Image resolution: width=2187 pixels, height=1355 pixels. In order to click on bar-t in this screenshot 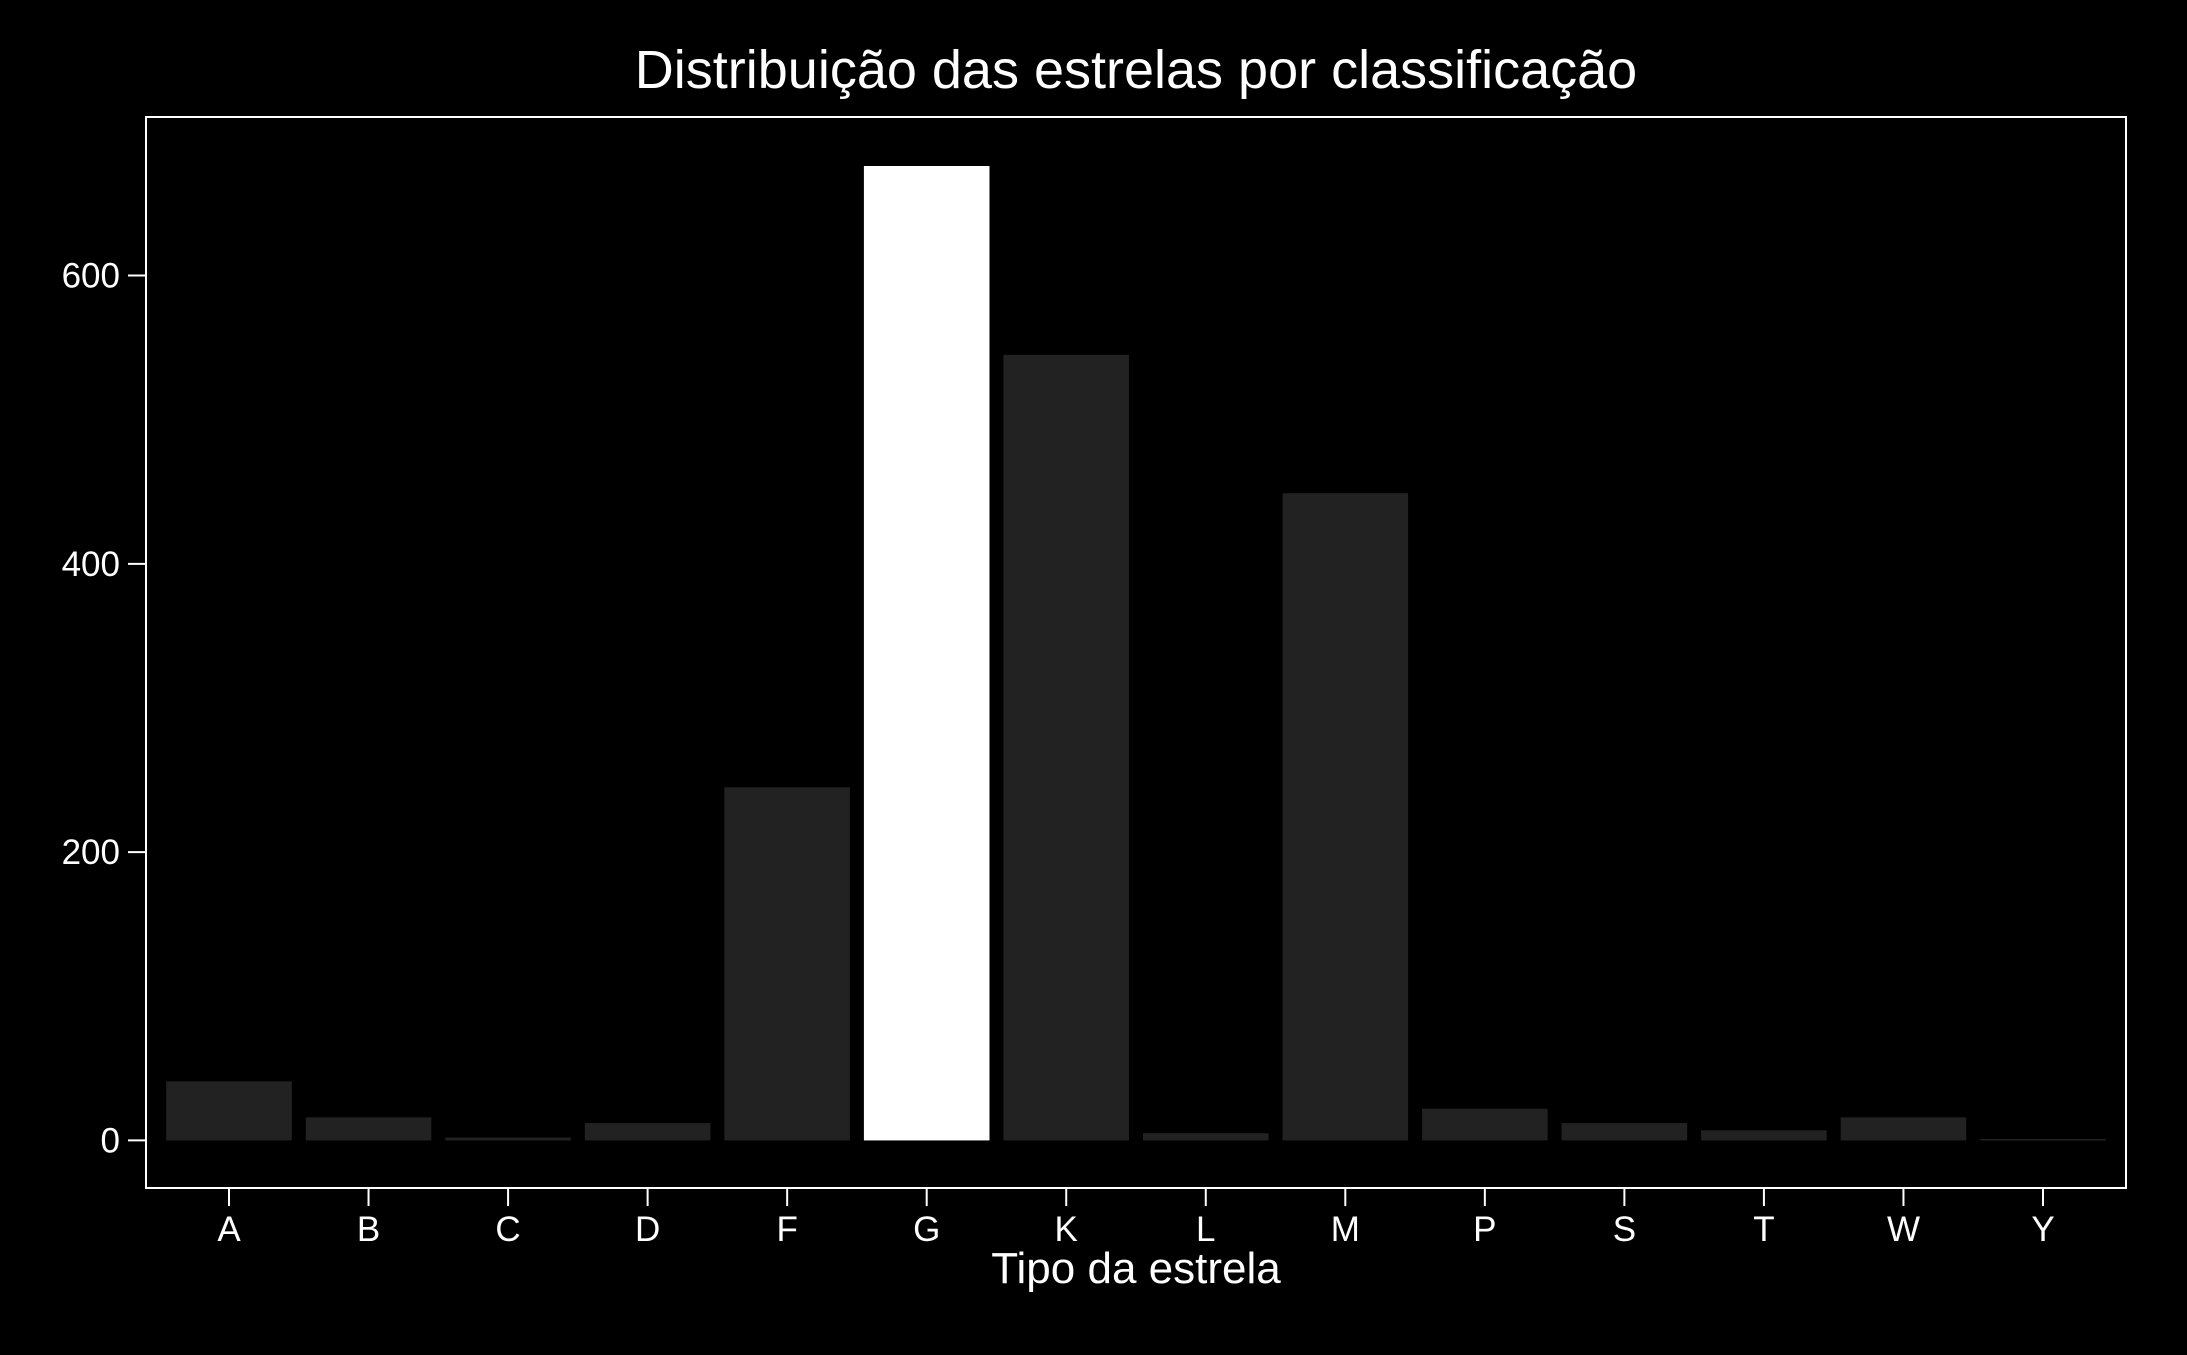, I will do `click(1764, 1135)`.